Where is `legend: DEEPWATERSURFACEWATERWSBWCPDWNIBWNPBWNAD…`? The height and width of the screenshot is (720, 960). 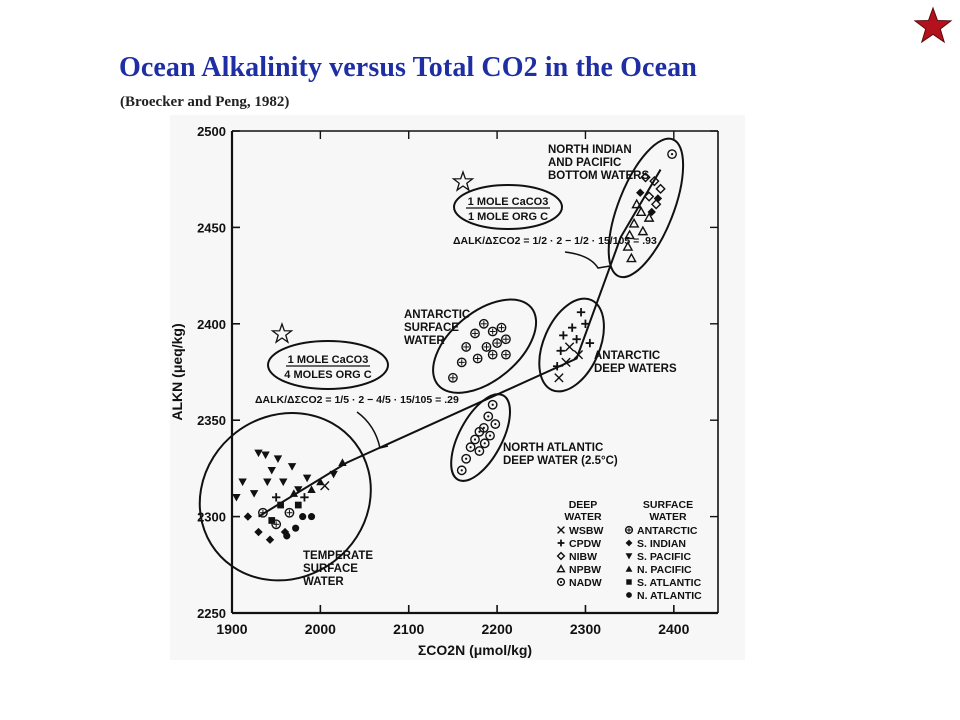
legend: DEEPWATERSURFACEWATERWSBWCPDWNIBWNPBWNAD… is located at coordinates (629, 550).